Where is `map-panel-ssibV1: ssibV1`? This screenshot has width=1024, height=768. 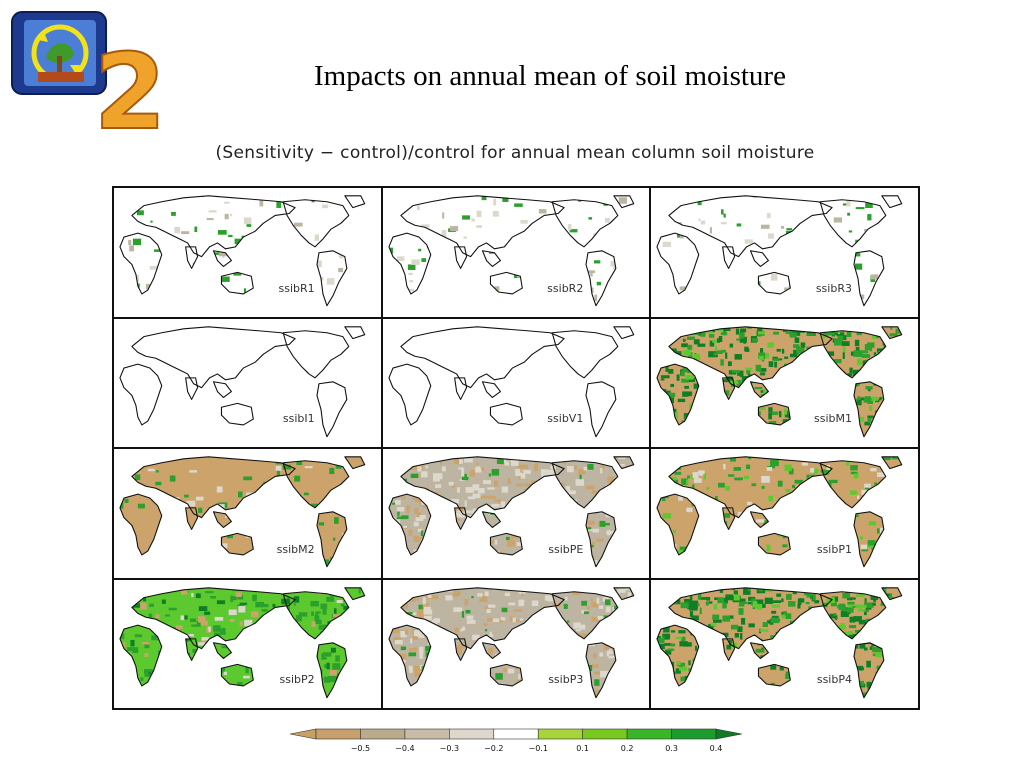
map-panel-ssibV1: ssibV1 is located at coordinates (516, 382).